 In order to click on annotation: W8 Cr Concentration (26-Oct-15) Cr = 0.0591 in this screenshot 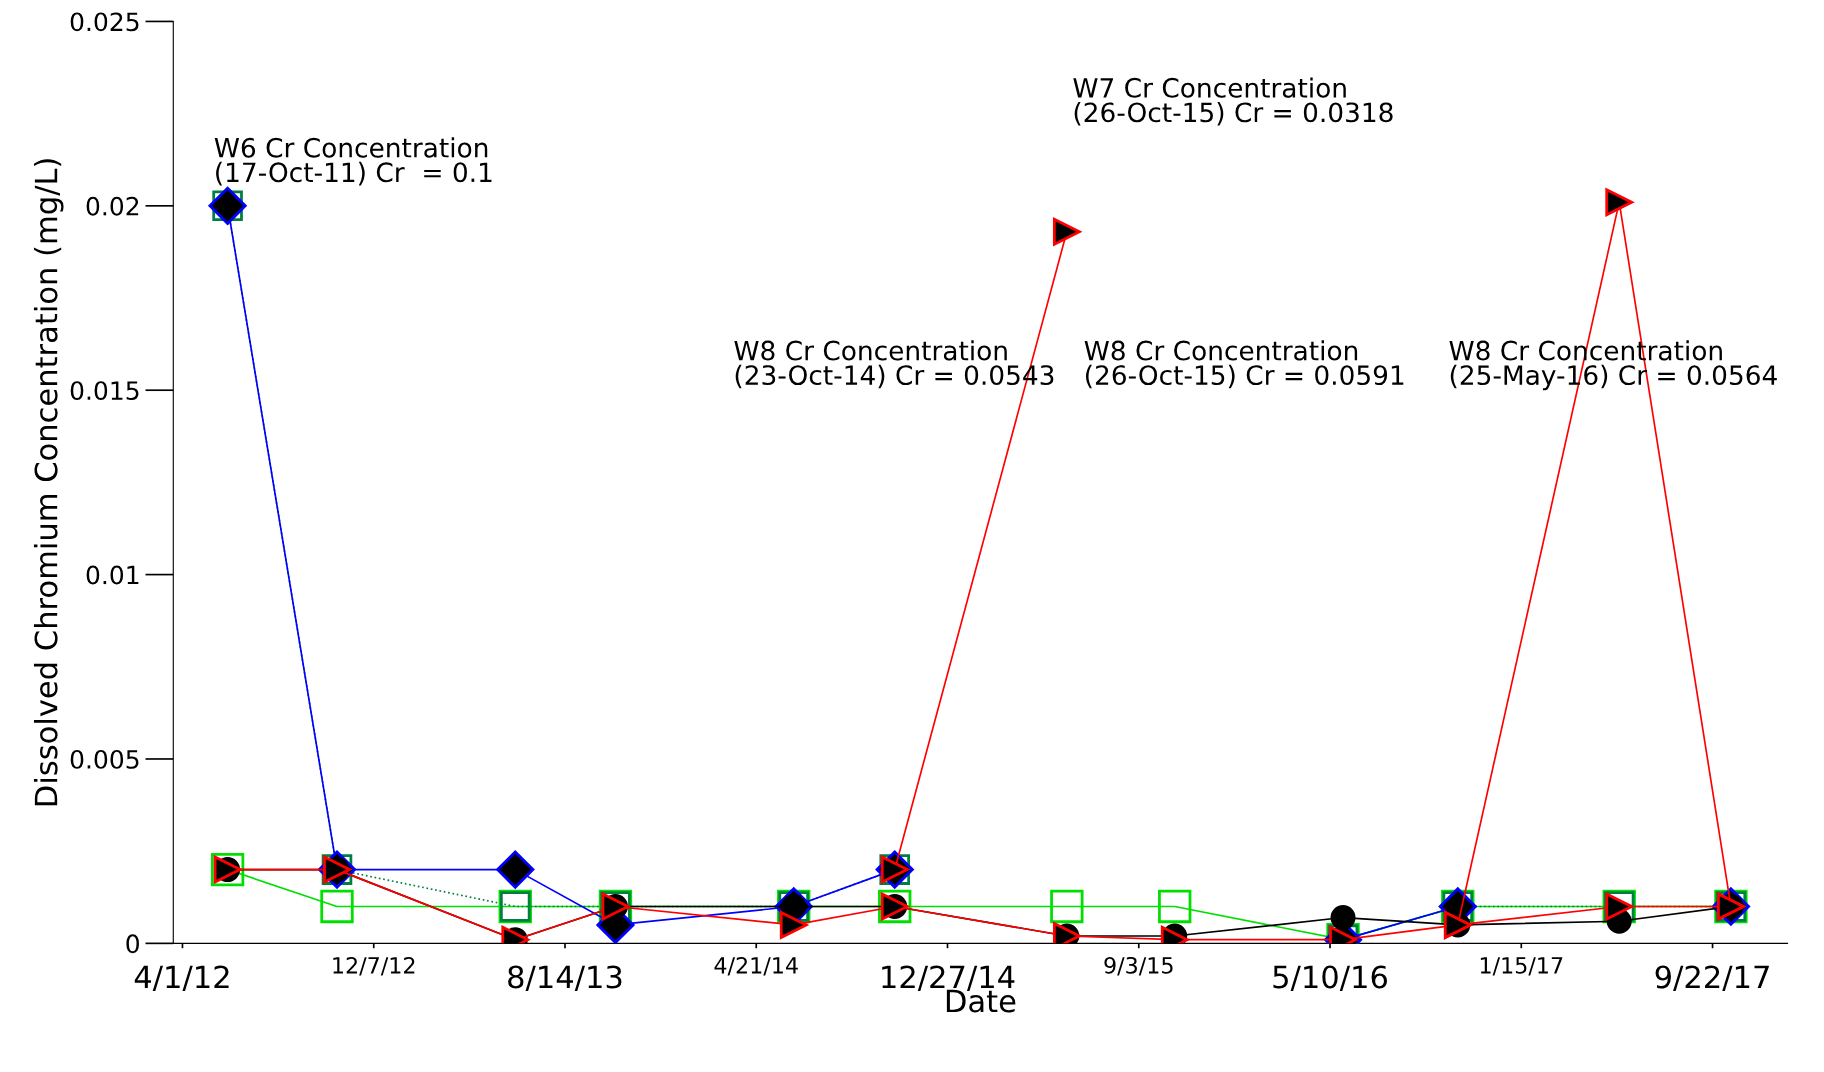, I will do `click(1244, 364)`.